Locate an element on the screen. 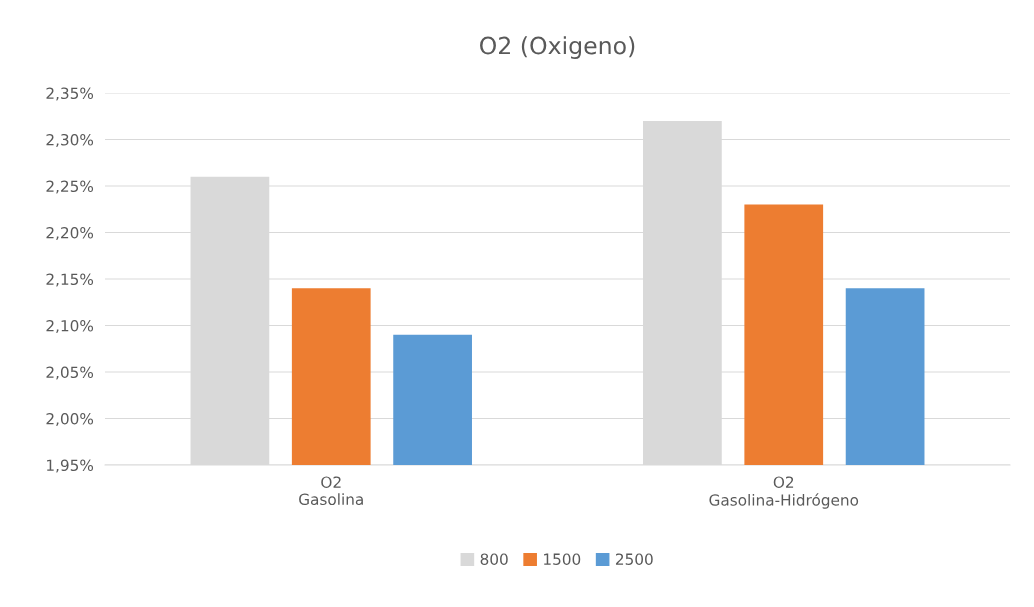 The height and width of the screenshot is (607, 1034). legend-label: 1500 is located at coordinates (562, 559).